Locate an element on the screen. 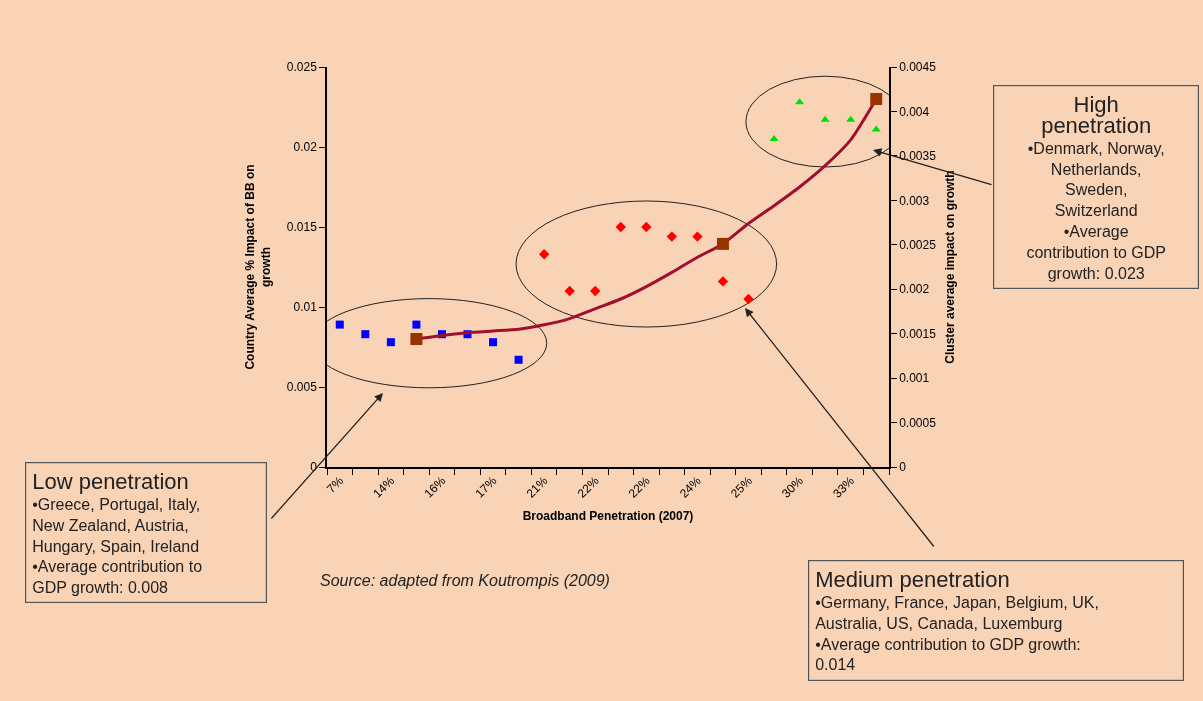 The image size is (1203, 701). y-tick-label: 0 is located at coordinates (314, 467).